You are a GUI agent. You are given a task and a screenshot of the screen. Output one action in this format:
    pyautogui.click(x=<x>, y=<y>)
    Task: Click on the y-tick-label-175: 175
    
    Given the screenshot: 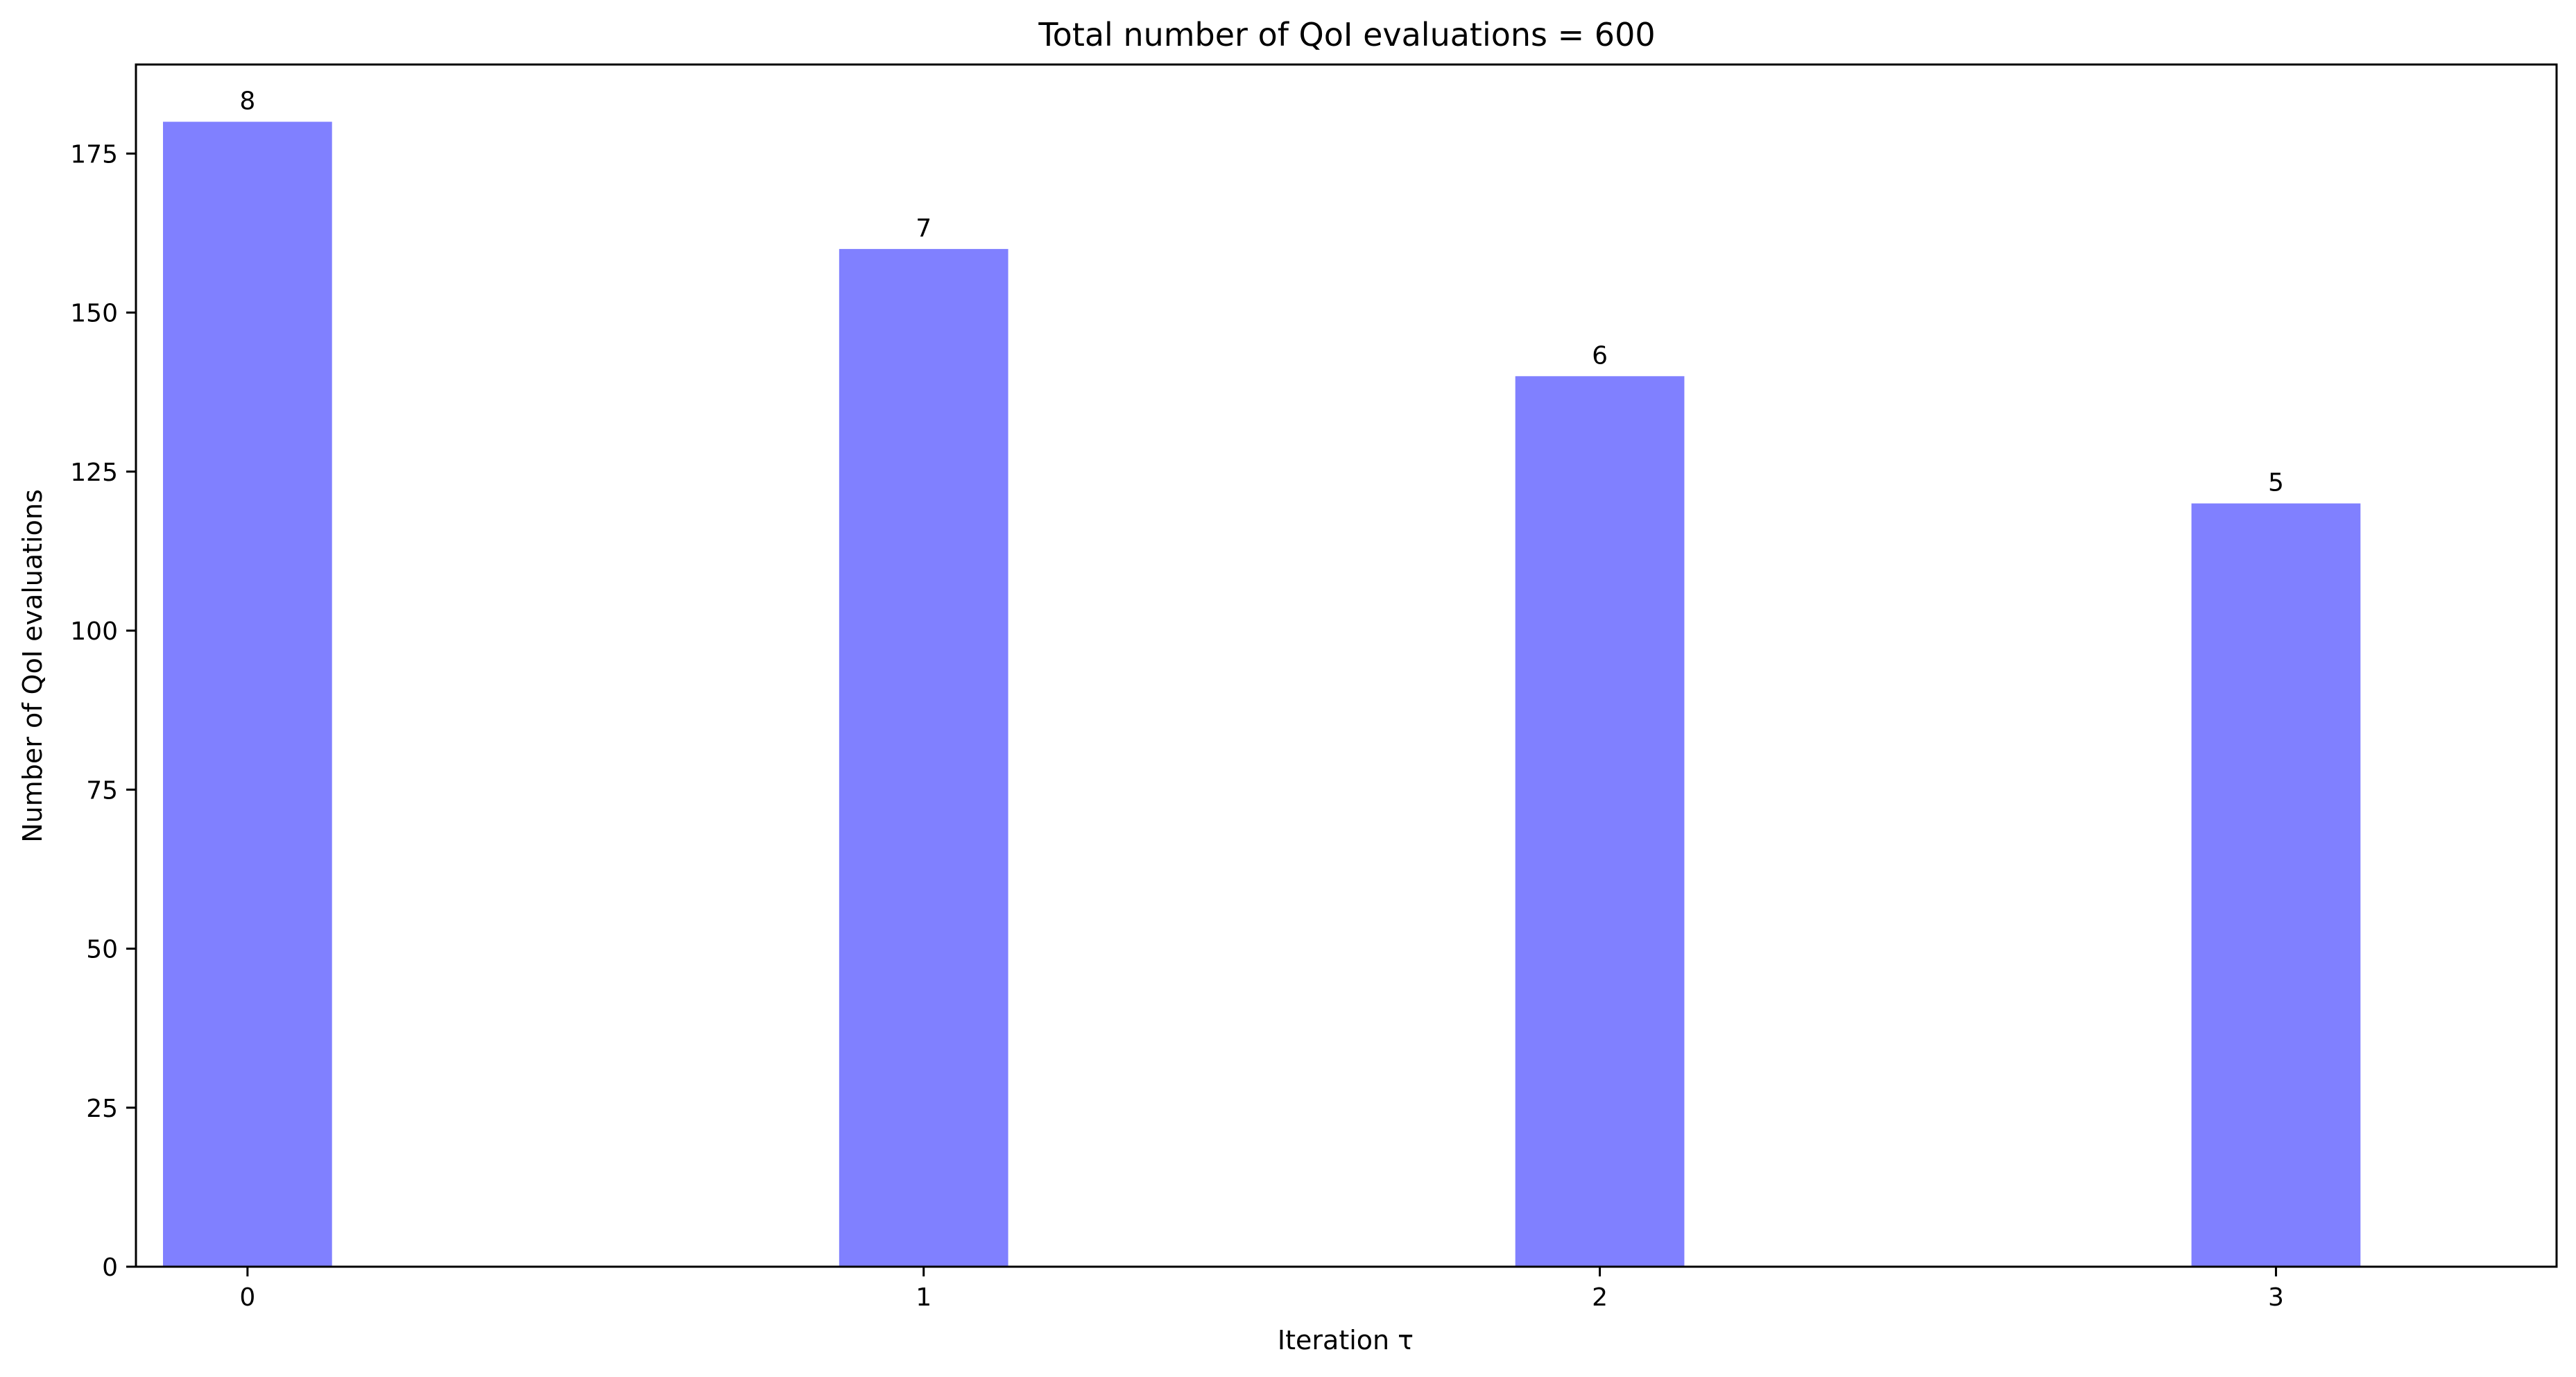 What is the action you would take?
    pyautogui.click(x=94, y=154)
    